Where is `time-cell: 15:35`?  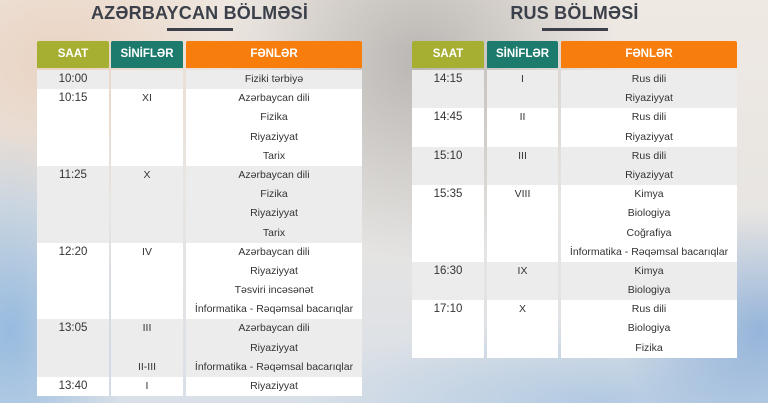 time-cell: 15:35 is located at coordinates (448, 195).